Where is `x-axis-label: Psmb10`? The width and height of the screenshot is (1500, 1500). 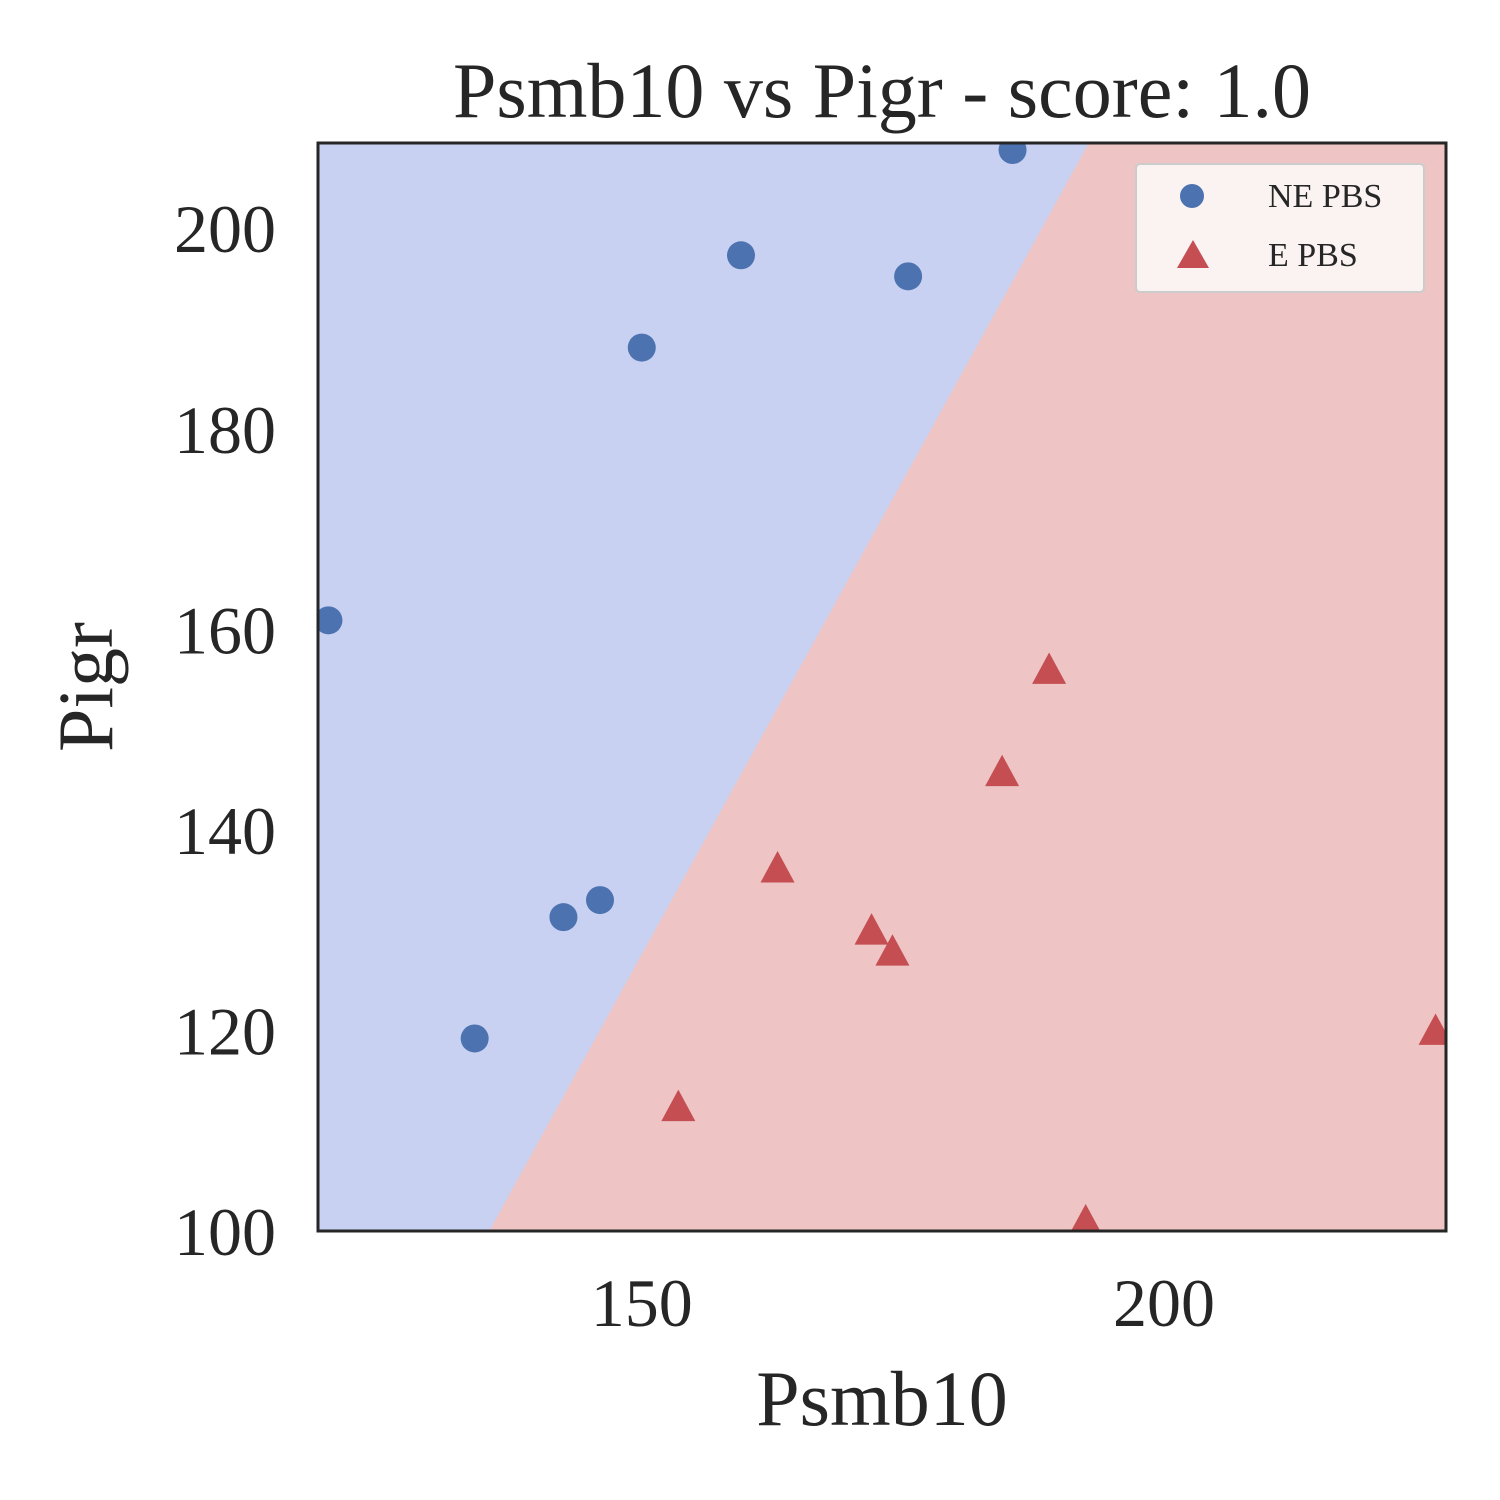 x-axis-label: Psmb10 is located at coordinates (881, 1398).